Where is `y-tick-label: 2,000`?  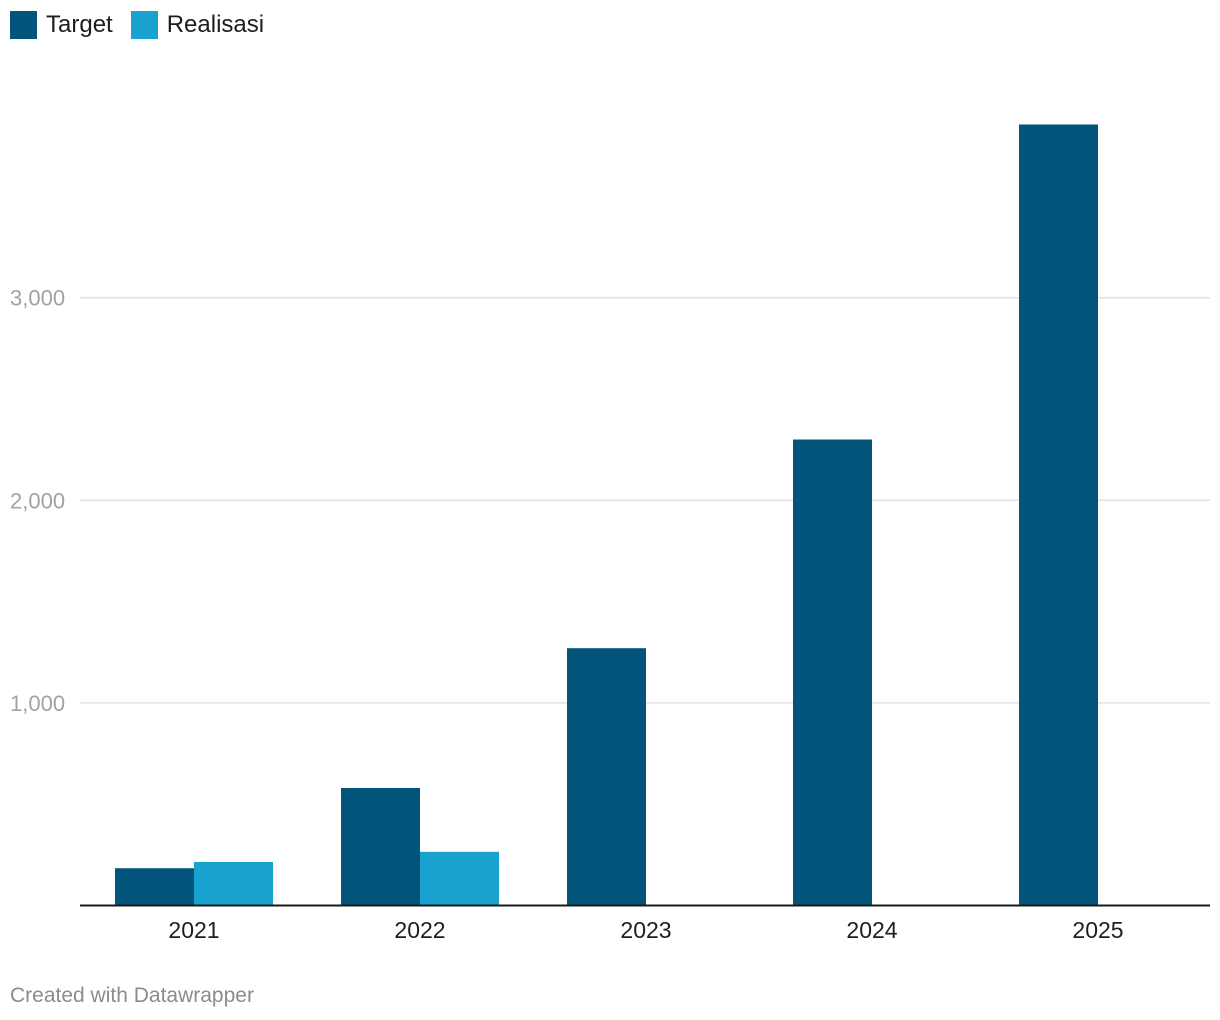
y-tick-label: 2,000 is located at coordinates (37, 500).